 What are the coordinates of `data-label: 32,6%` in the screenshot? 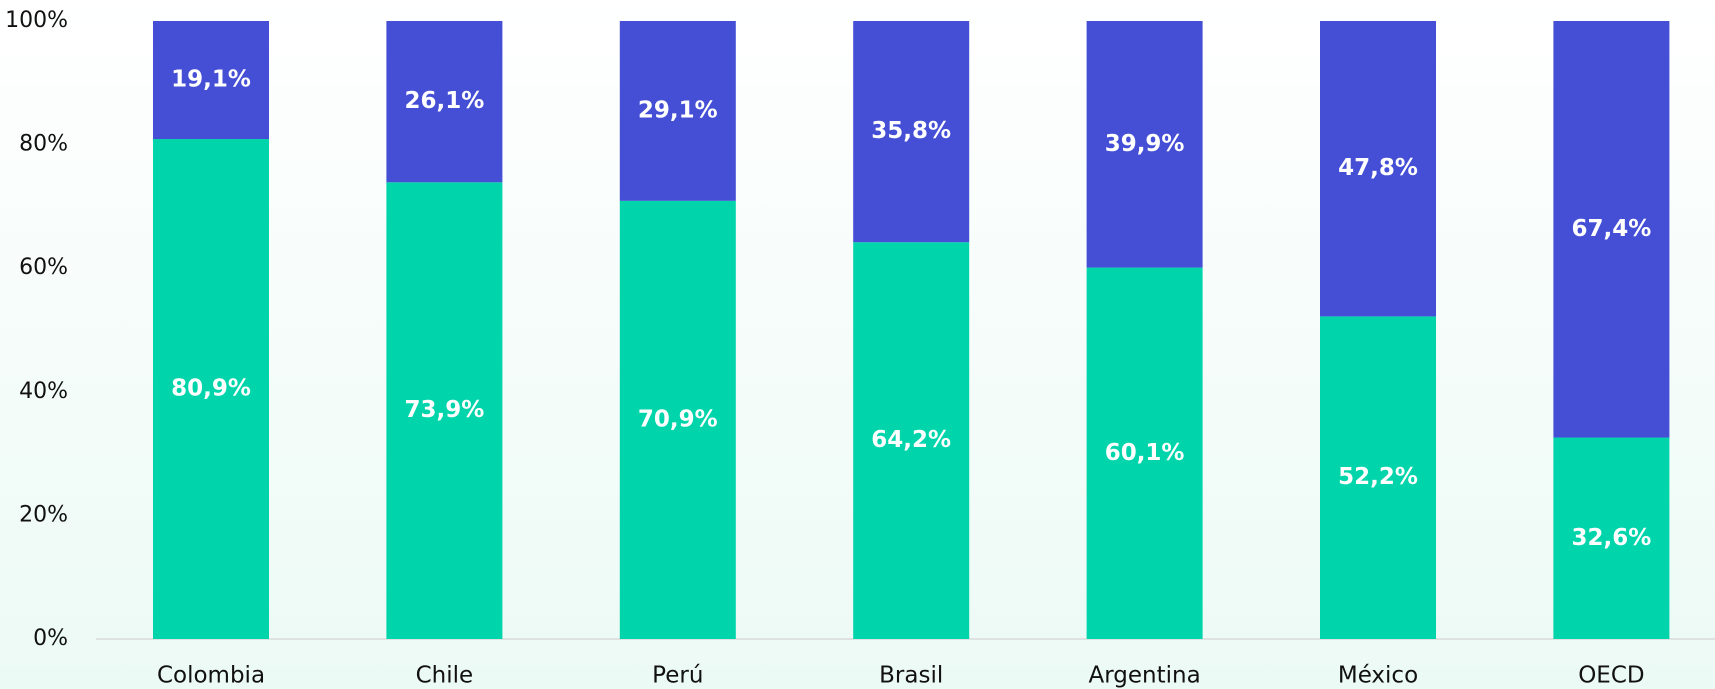 It's located at (1612, 538).